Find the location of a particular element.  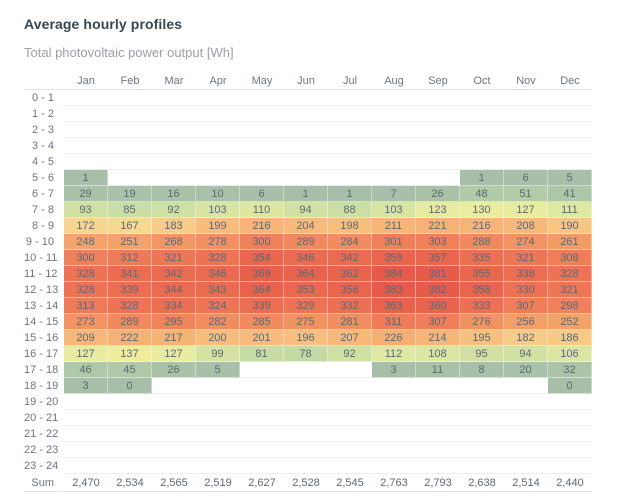

sum-value: 2,519 is located at coordinates (218, 483).